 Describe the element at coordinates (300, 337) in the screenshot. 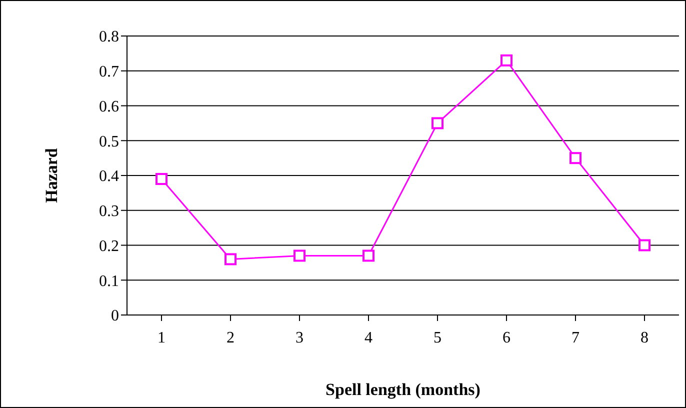

I see `x-tick-label: 3` at that location.